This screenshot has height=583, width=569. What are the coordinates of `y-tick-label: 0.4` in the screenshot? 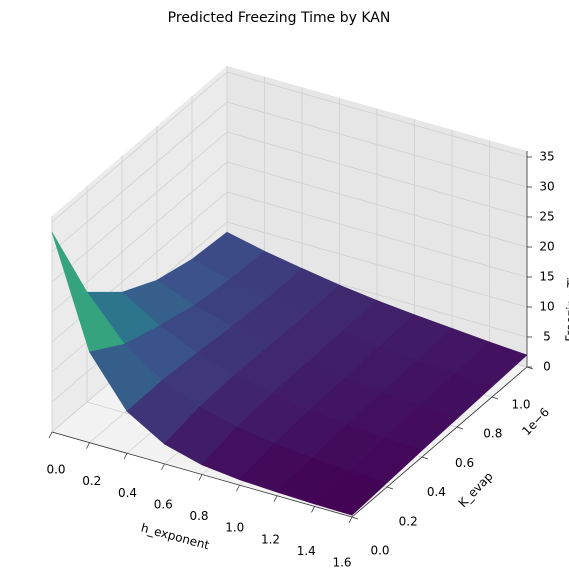 It's located at (436, 492).